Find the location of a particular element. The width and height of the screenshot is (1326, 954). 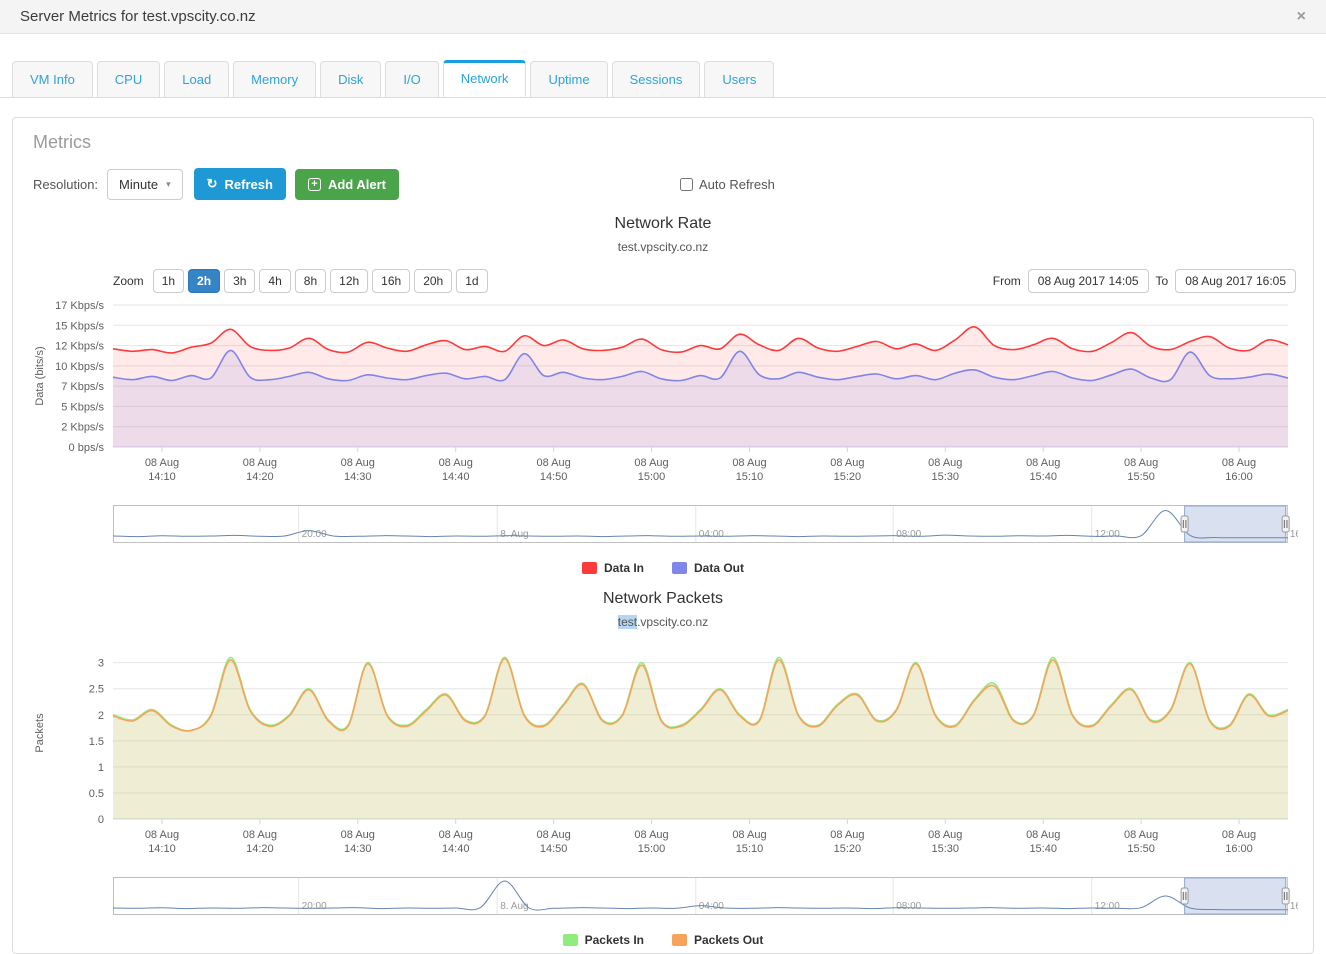

auto-refresh-checkbox is located at coordinates (686, 184).